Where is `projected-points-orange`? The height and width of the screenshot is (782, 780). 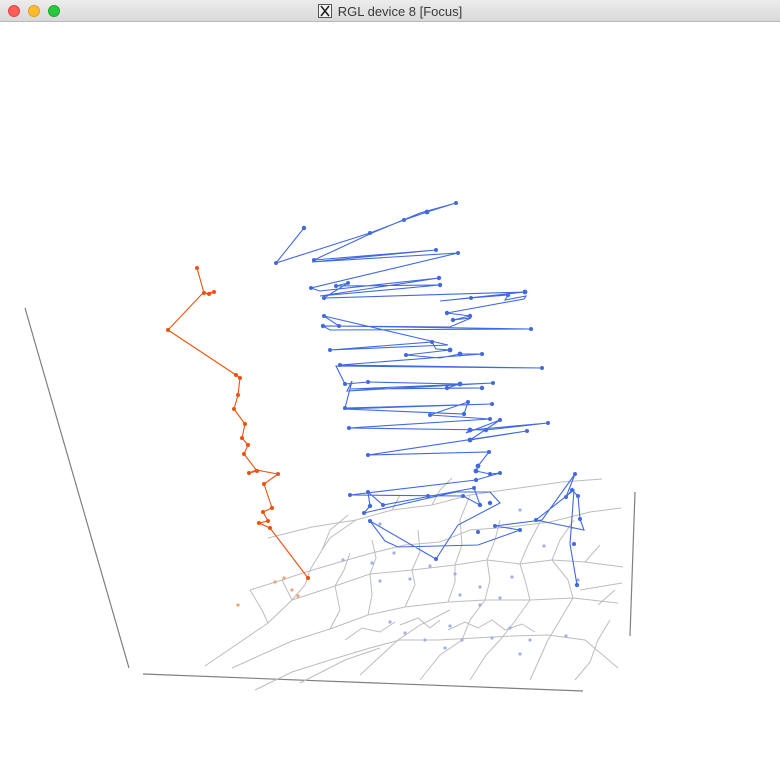 projected-points-orange is located at coordinates (268, 591).